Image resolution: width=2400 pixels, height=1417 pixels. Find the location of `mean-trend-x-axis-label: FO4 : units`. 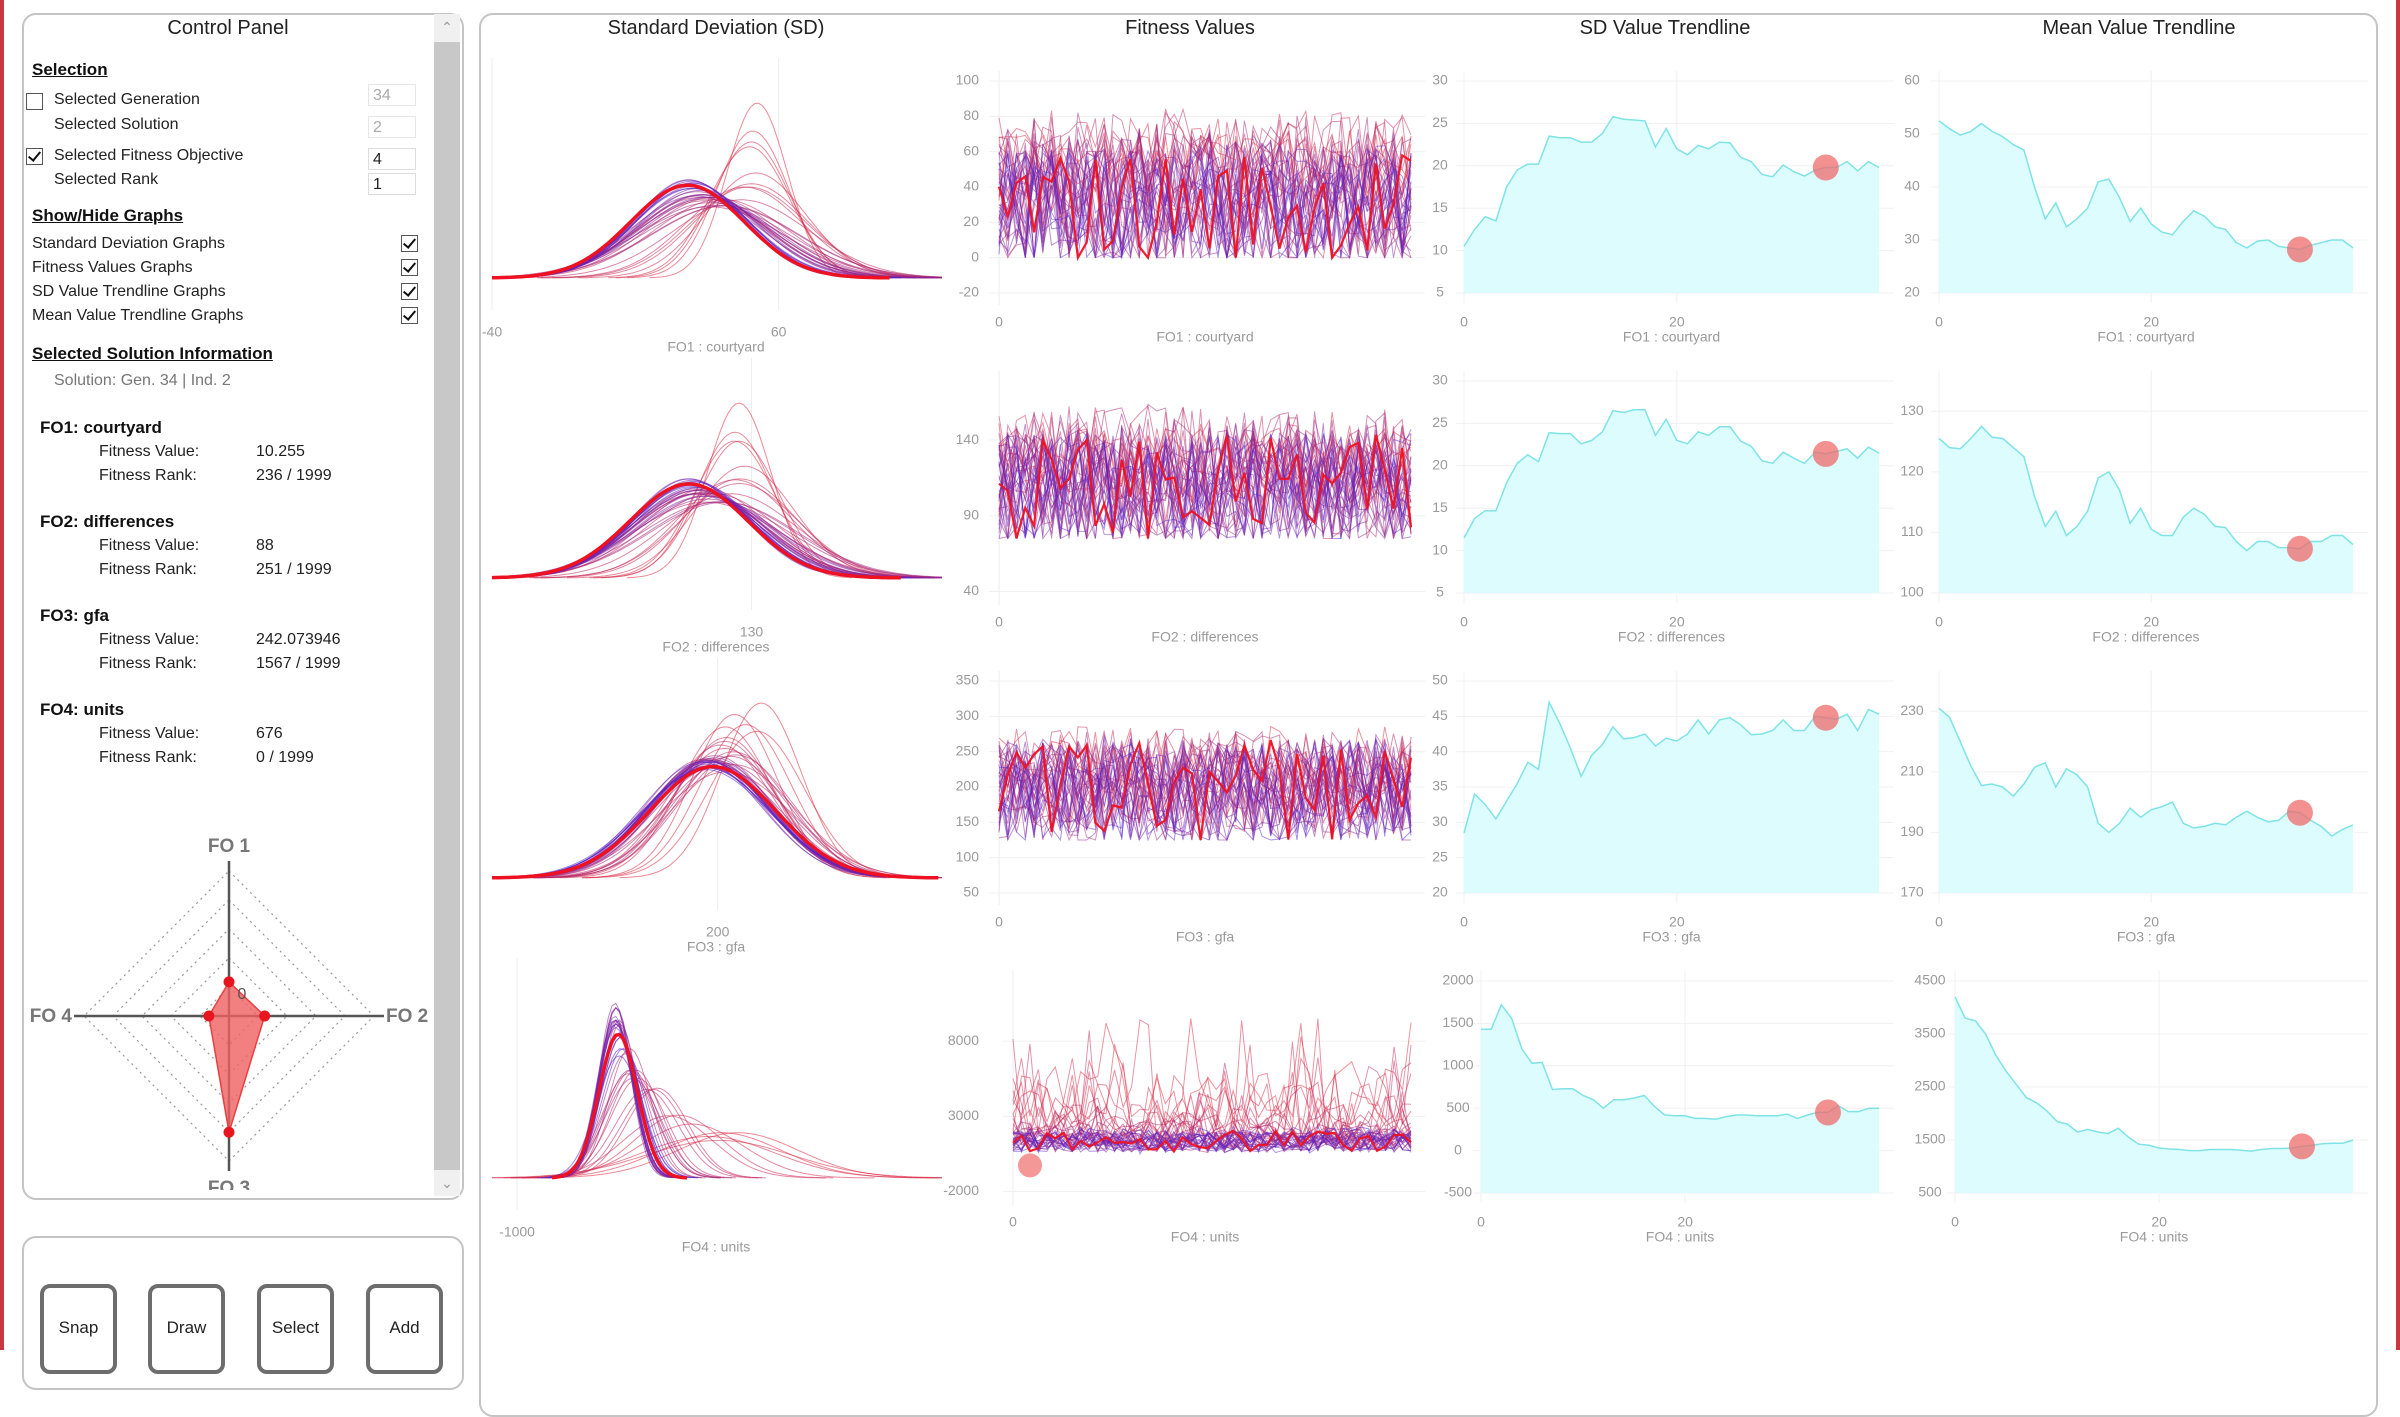

mean-trend-x-axis-label: FO4 : units is located at coordinates (2154, 1237).